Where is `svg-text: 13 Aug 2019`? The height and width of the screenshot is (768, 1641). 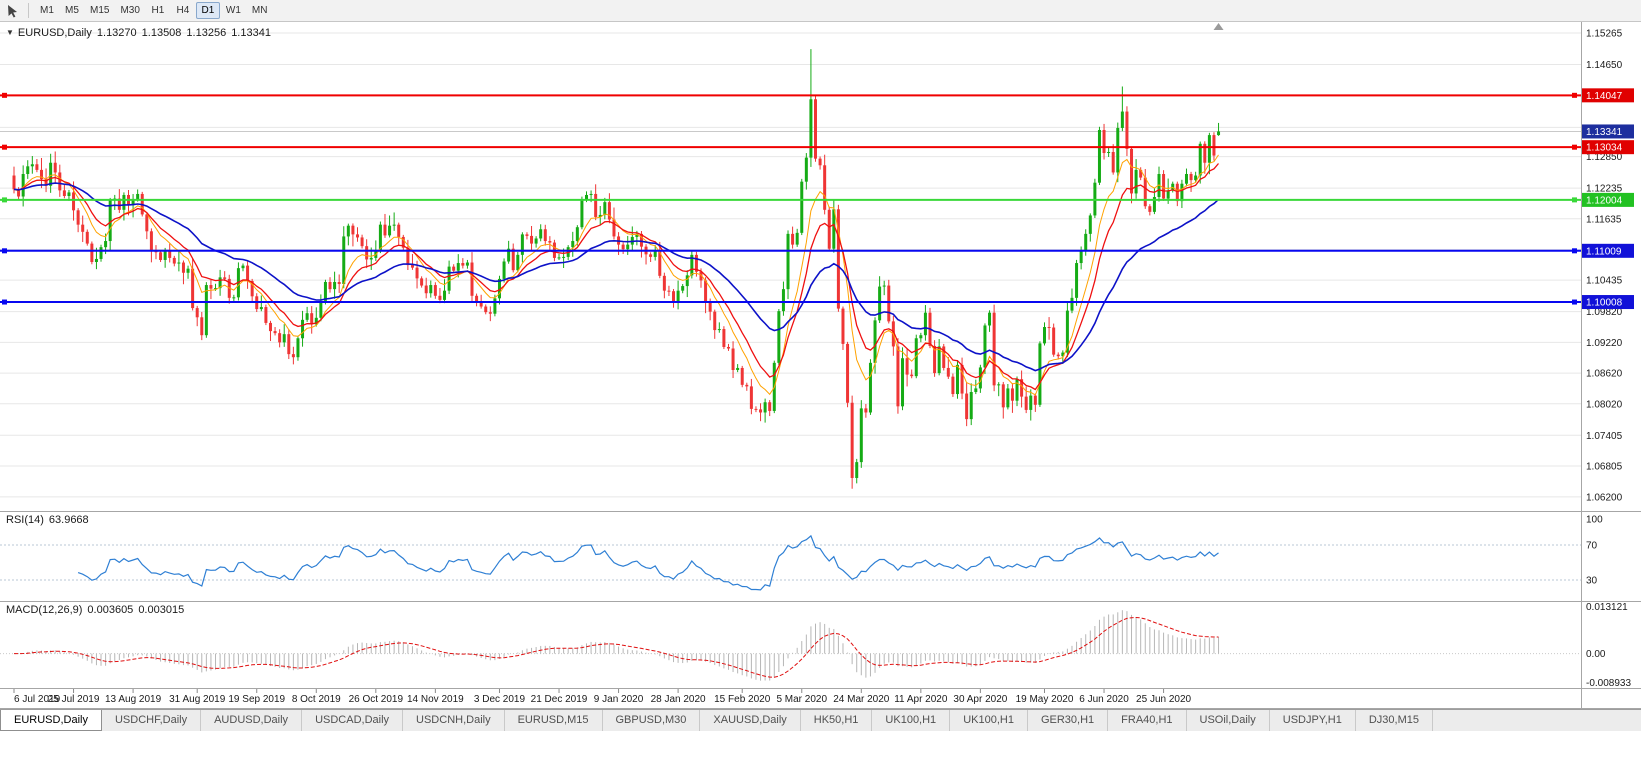 svg-text: 13 Aug 2019 is located at coordinates (133, 699).